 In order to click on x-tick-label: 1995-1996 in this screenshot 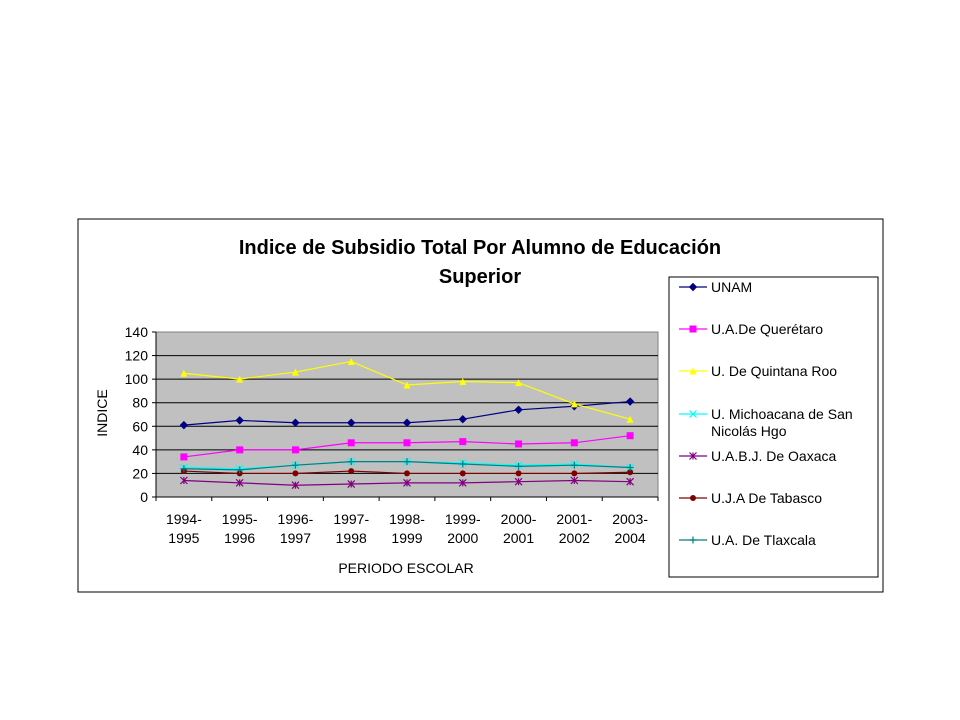, I will do `click(240, 528)`.